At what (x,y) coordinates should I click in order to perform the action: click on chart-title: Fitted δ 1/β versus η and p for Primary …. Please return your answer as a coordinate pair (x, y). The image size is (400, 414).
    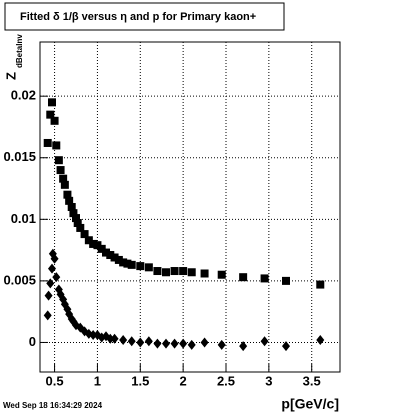
    Looking at the image, I should click on (138, 17).